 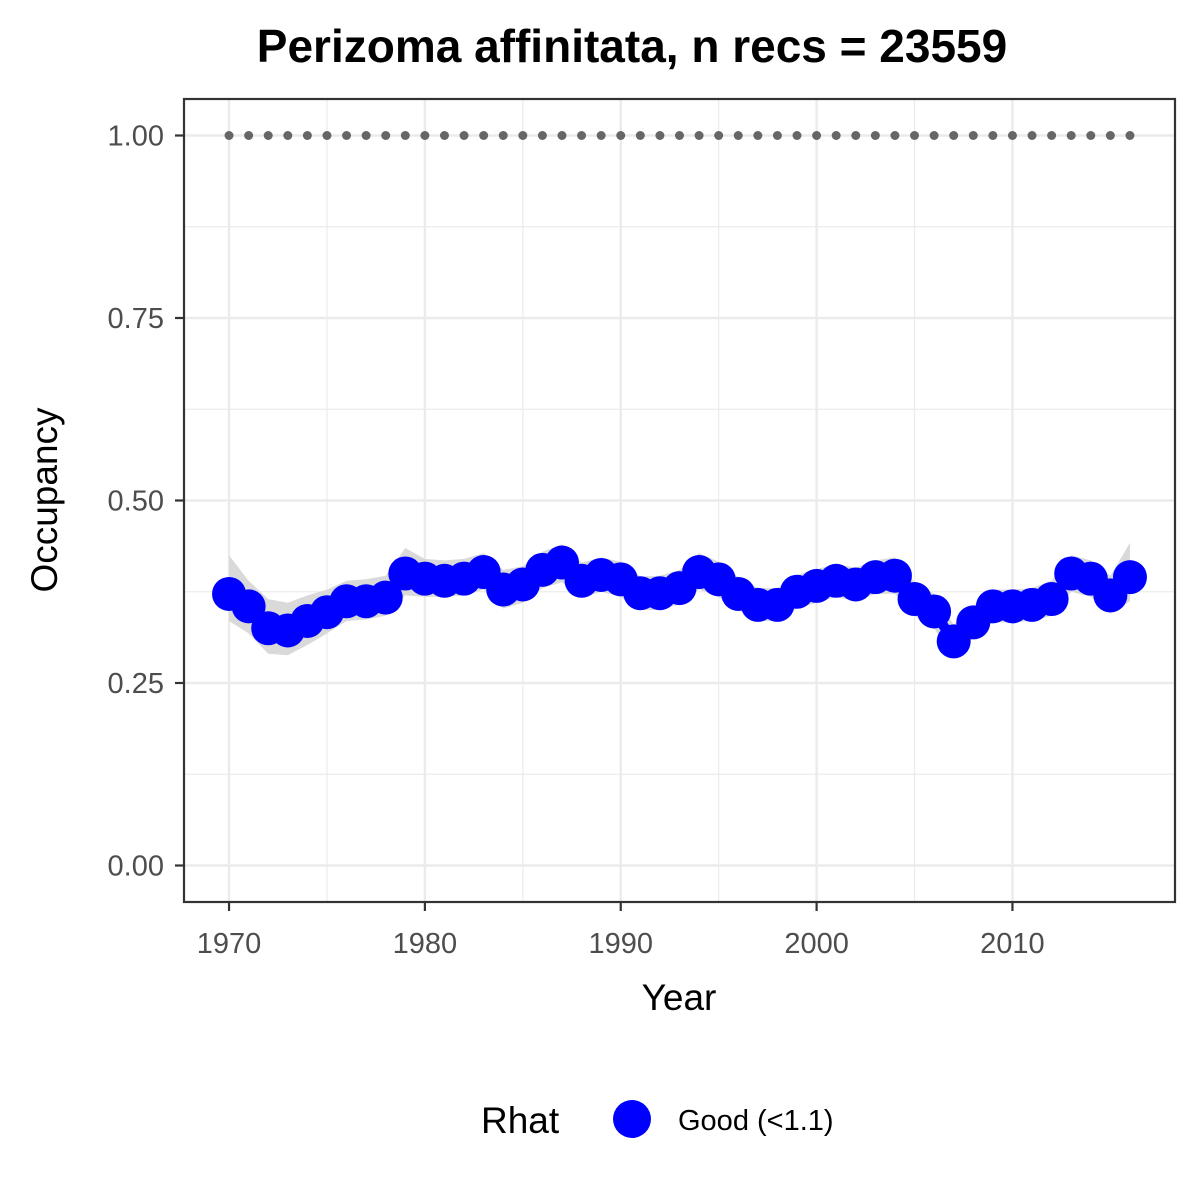 I want to click on chart-title: Perizoma affinitata, n recs = 23559, so click(x=632, y=46).